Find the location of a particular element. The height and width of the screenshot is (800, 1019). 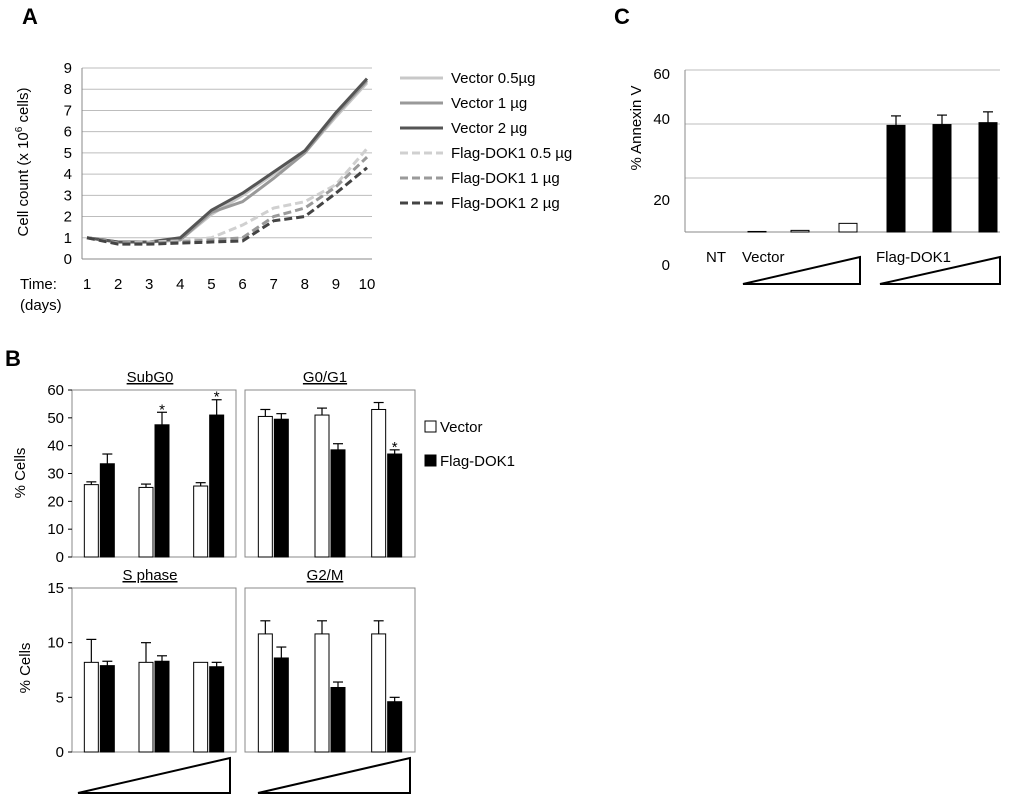

x-tick-label: 3 is located at coordinates (149, 284).